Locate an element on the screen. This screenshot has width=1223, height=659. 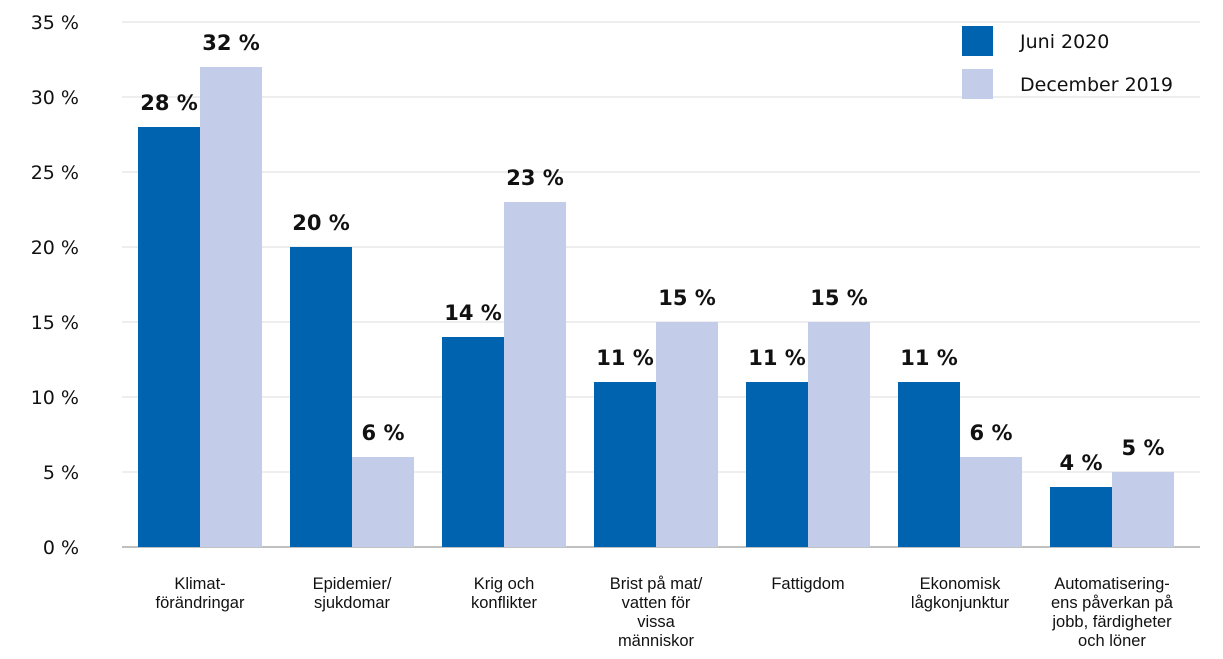
data-label: 20 % is located at coordinates (321, 223).